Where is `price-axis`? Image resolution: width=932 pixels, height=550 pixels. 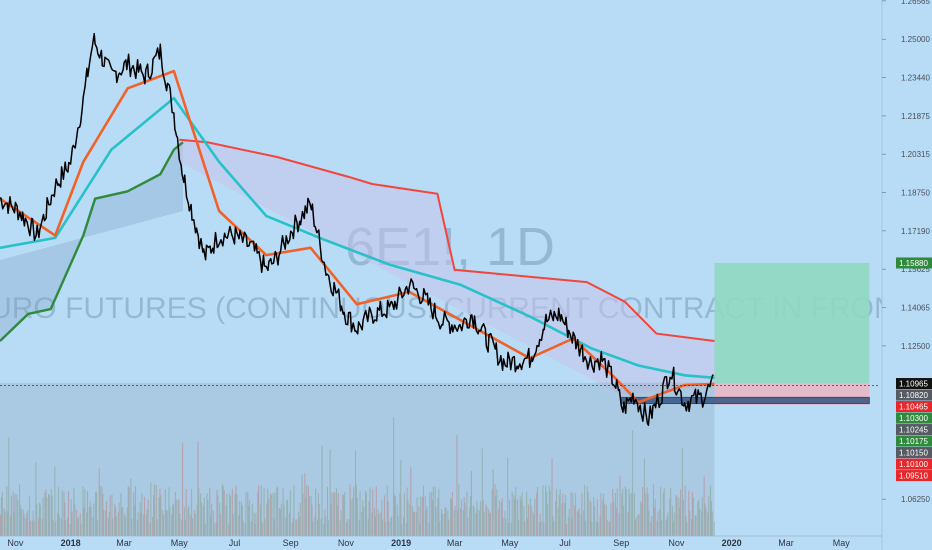
price-axis is located at coordinates (907, 275).